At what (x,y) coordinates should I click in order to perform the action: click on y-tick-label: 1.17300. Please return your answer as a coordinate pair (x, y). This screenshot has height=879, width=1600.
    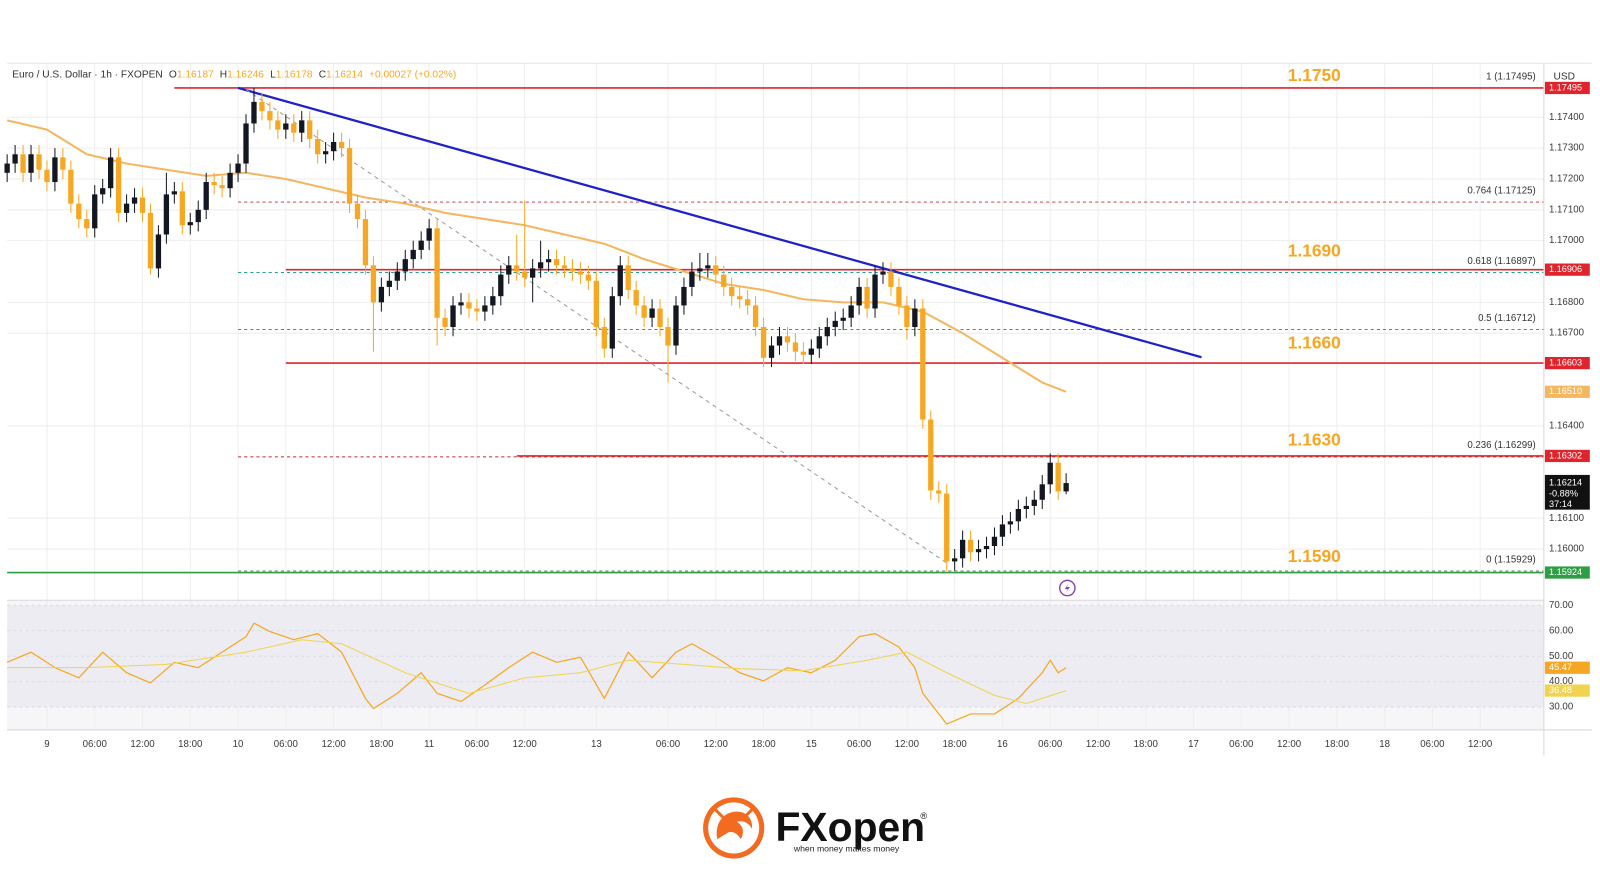
    Looking at the image, I should click on (1567, 148).